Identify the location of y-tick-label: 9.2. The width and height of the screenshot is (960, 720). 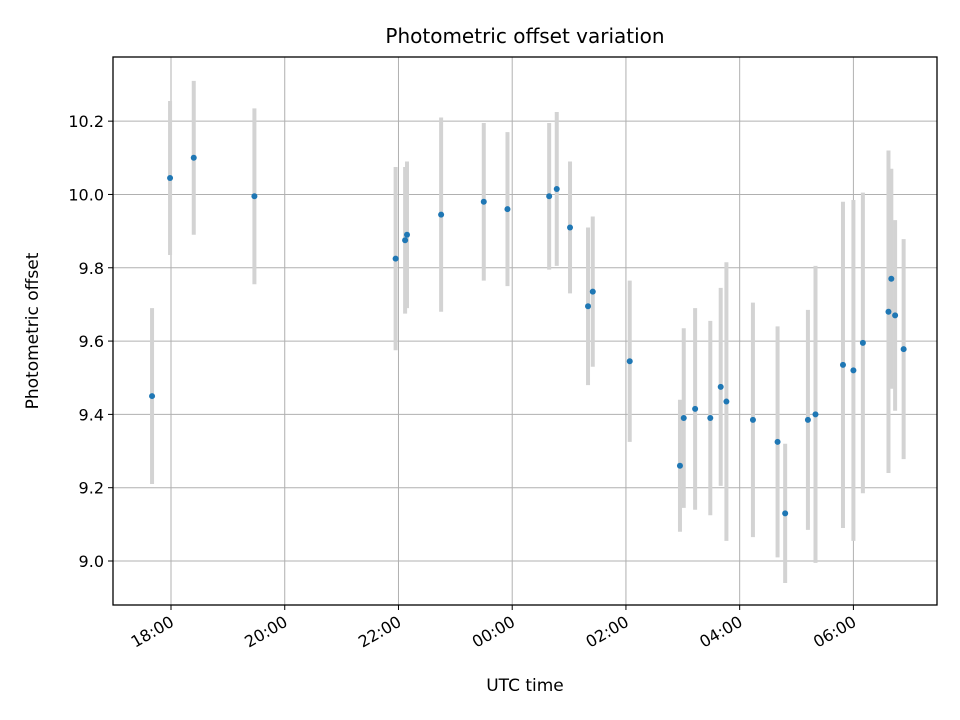
(91, 488).